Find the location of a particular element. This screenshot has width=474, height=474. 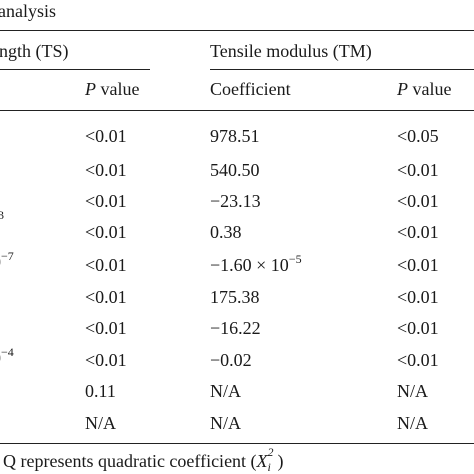

cell-tm-coef: 540.50 is located at coordinates (235, 170).